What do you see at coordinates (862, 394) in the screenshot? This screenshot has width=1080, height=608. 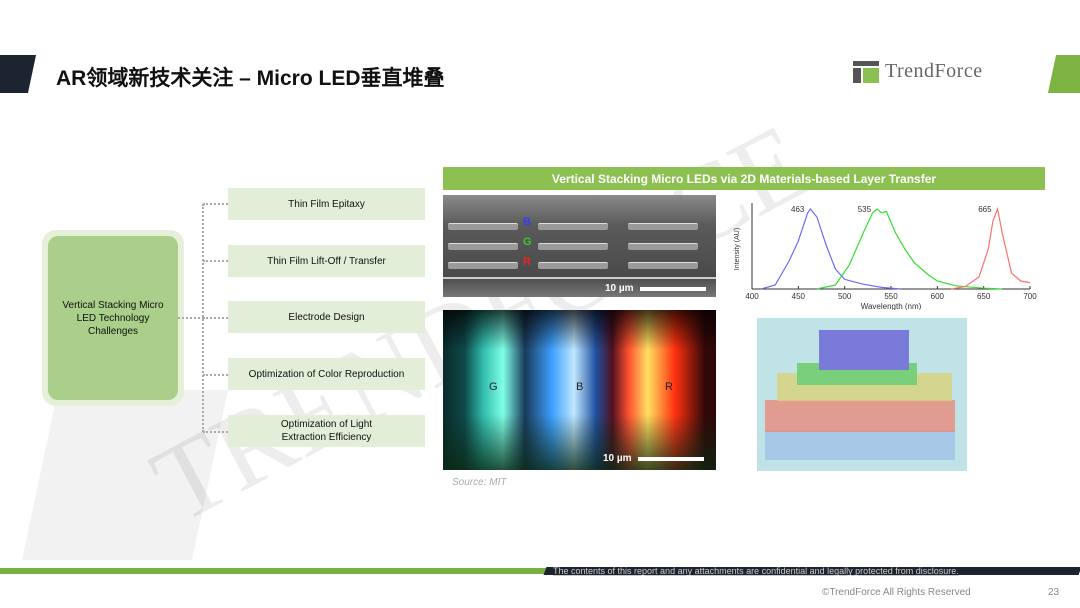 I see `stack-3d-render` at bounding box center [862, 394].